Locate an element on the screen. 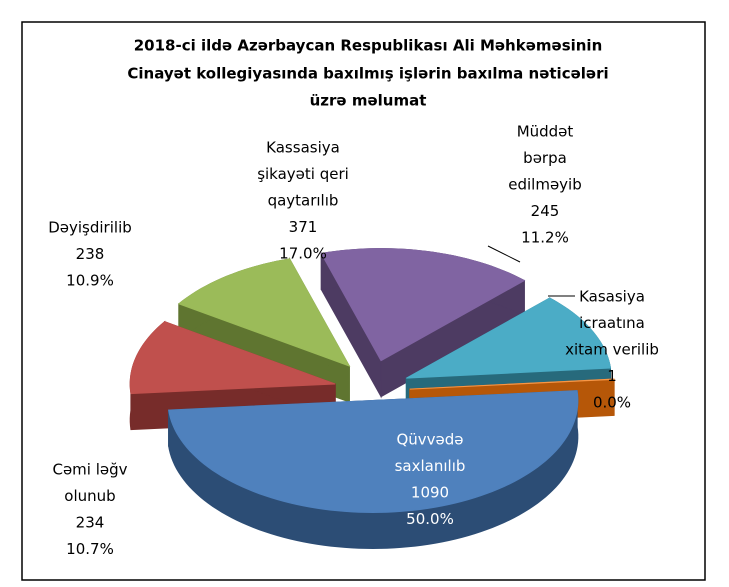 This screenshot has width=729, height=587. category-label: bərpa is located at coordinates (545, 158).